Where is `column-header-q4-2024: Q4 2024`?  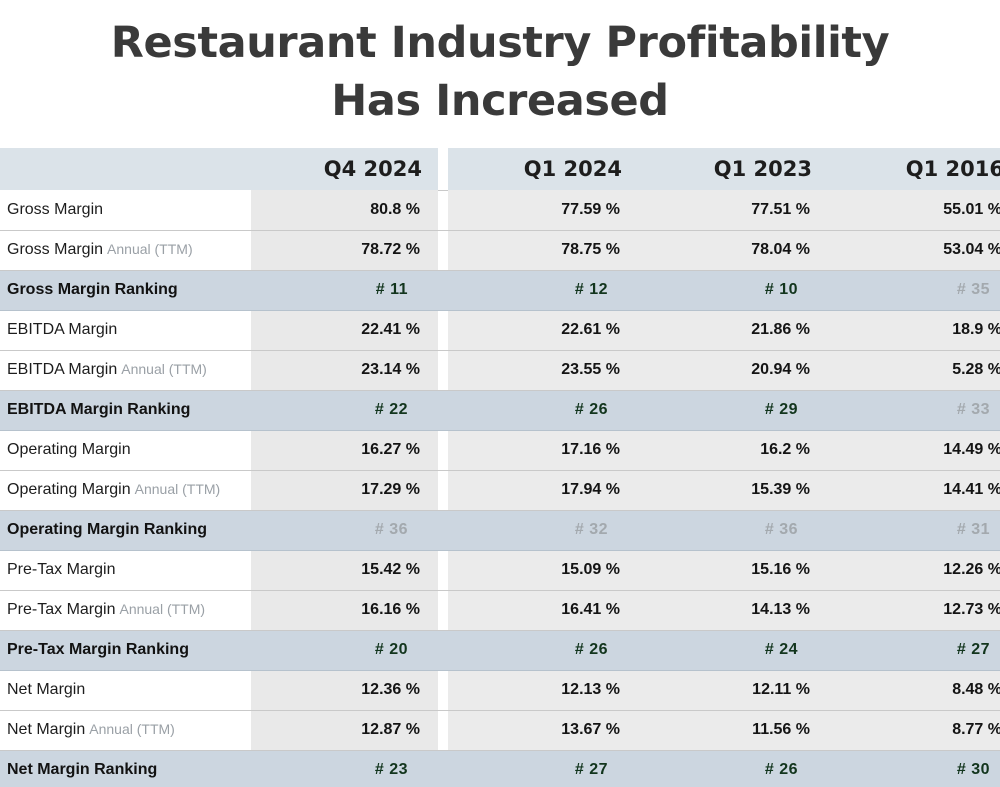
column-header-q4-2024: Q4 2024 is located at coordinates (344, 169).